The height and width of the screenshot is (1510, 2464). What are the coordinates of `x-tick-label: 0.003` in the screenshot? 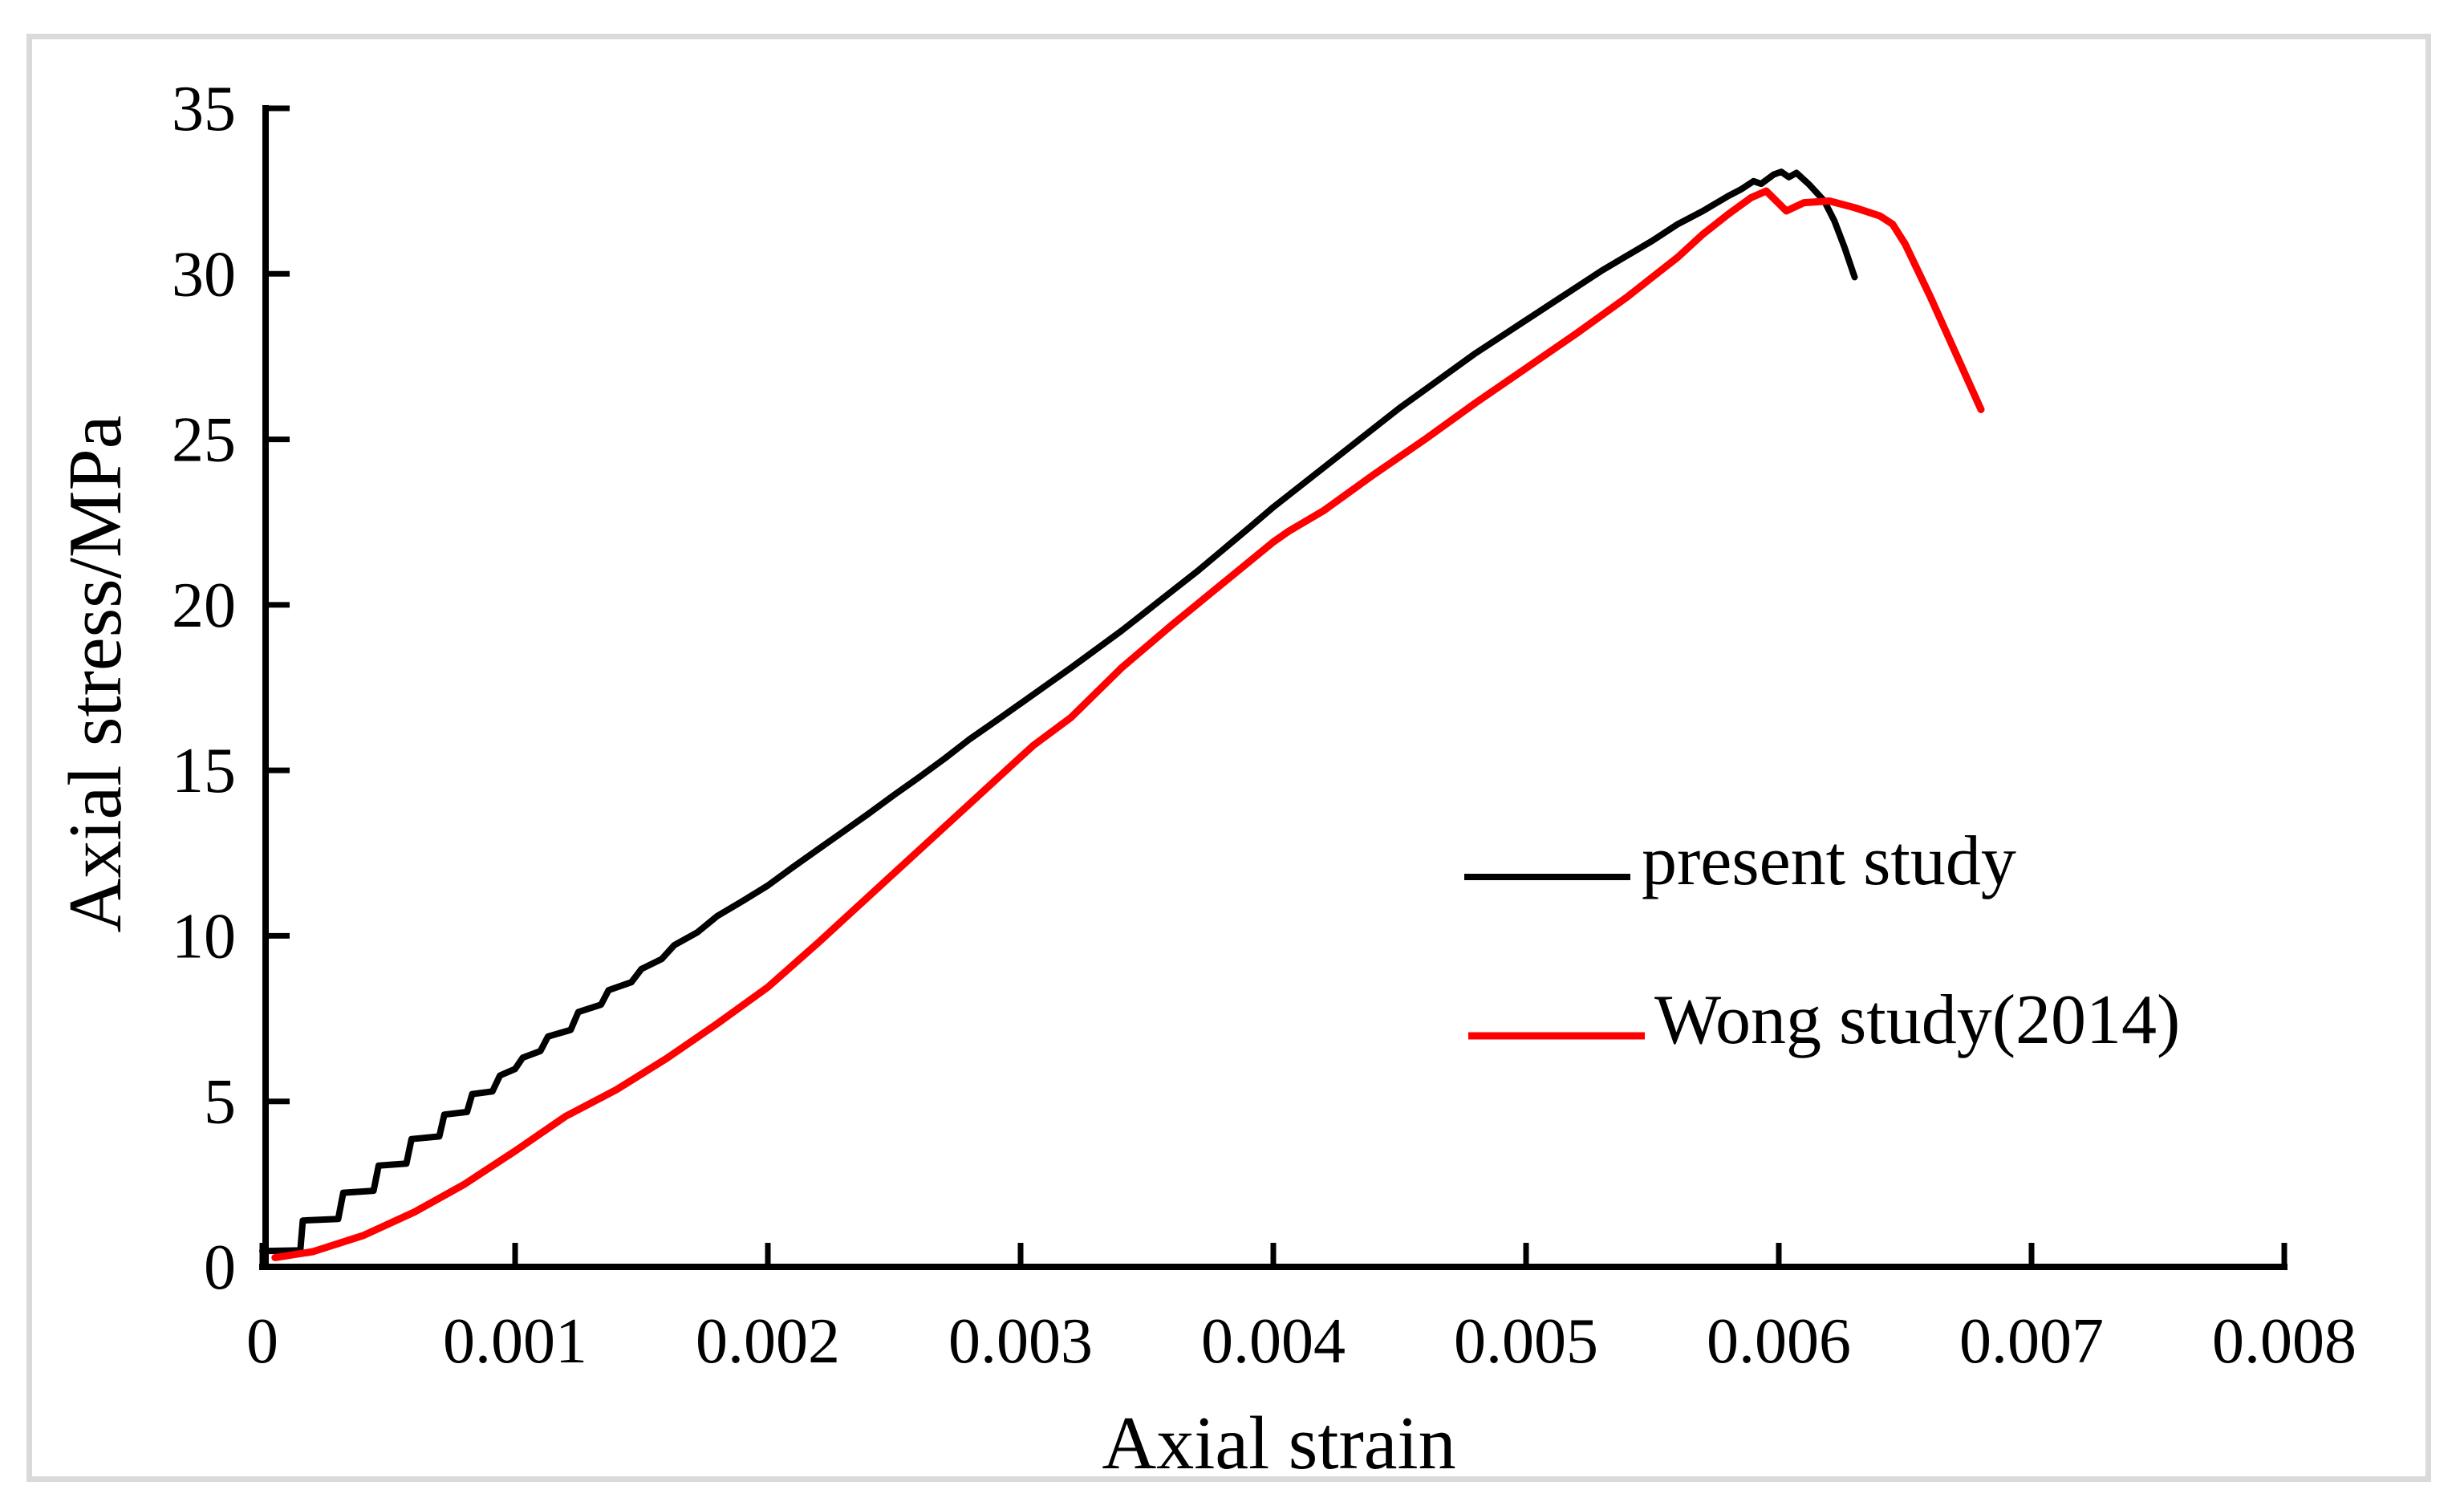 It's located at (1020, 1341).